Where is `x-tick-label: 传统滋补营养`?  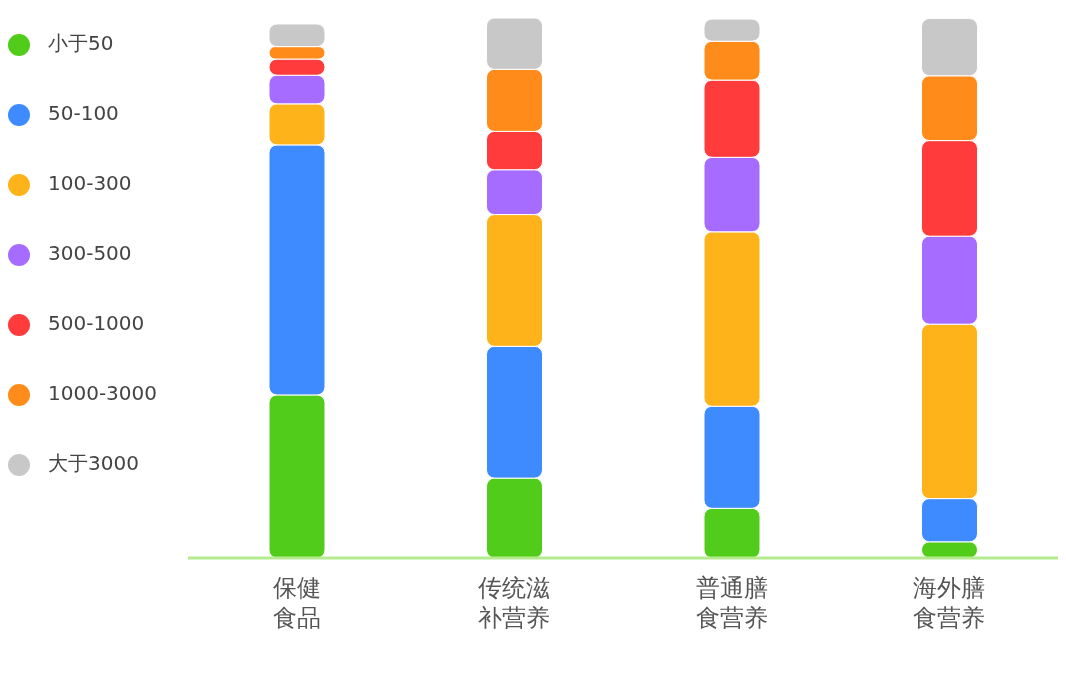
x-tick-label: 传统滋补营养 is located at coordinates (514, 603).